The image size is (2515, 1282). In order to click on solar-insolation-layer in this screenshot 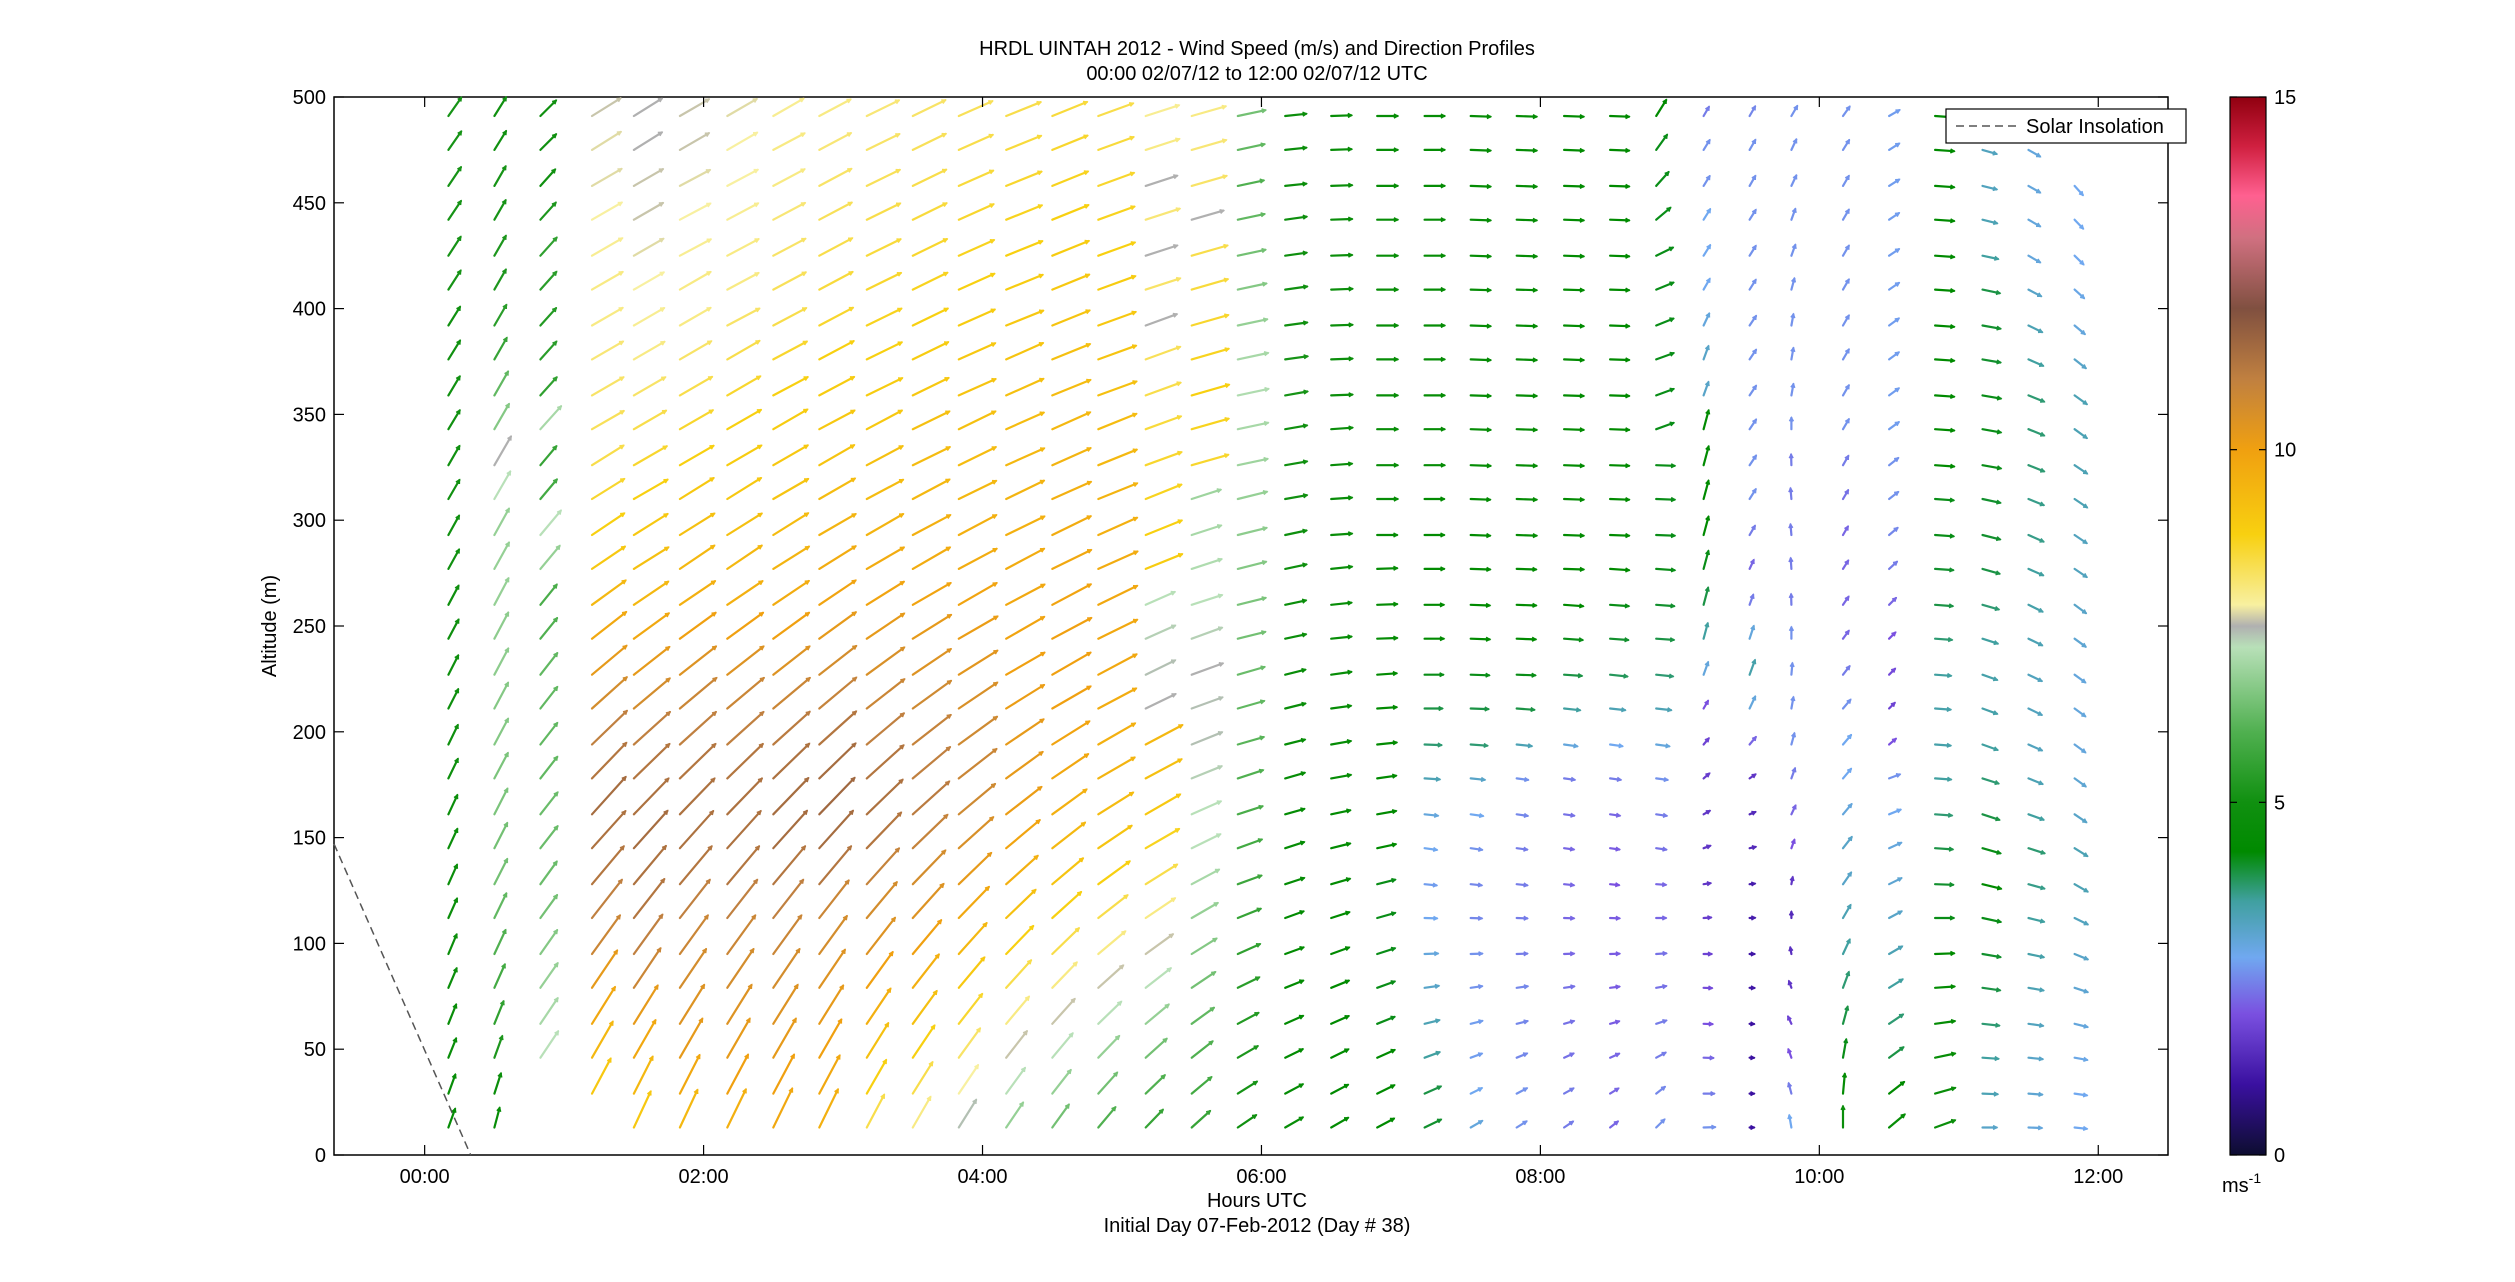, I will do `click(402, 999)`.